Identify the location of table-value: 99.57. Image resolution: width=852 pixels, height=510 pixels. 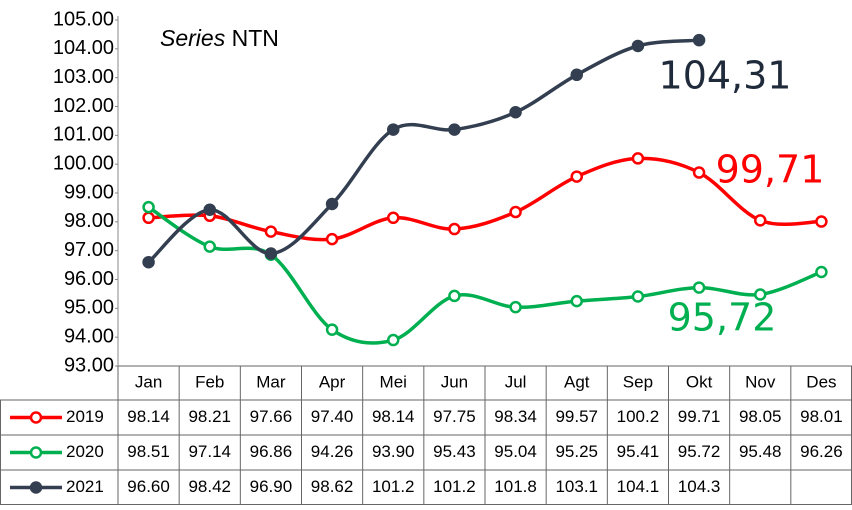
(576, 416).